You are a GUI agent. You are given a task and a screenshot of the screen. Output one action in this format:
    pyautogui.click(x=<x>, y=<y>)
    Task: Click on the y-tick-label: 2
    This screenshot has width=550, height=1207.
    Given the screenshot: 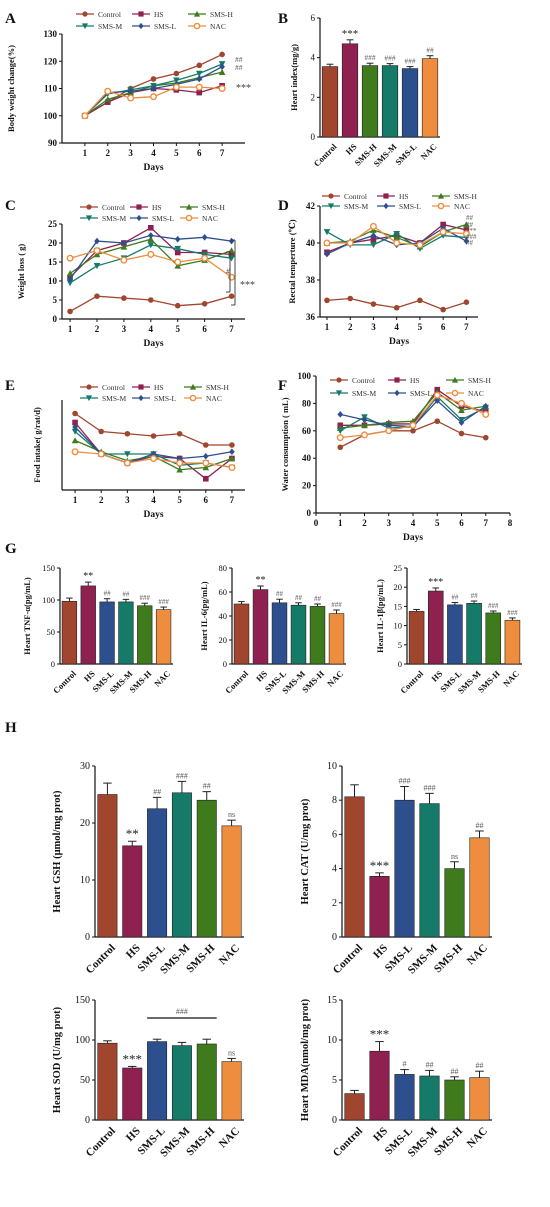 What is the action you would take?
    pyautogui.click(x=334, y=903)
    